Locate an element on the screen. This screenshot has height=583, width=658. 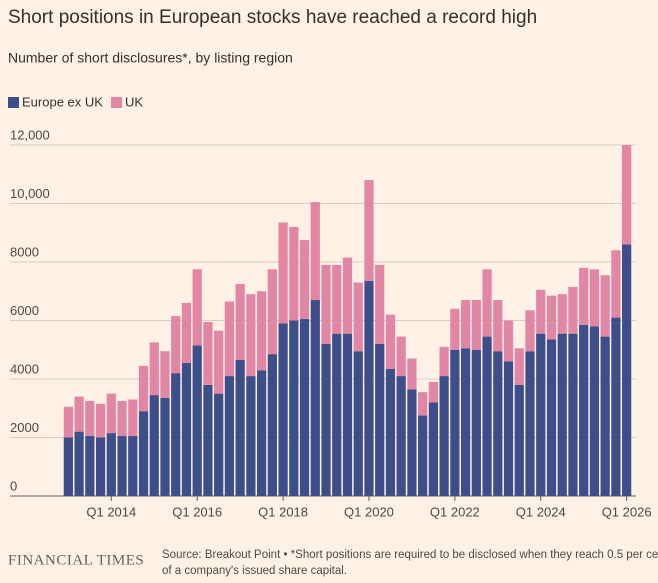
y-tick-label: 4000 is located at coordinates (24, 368).